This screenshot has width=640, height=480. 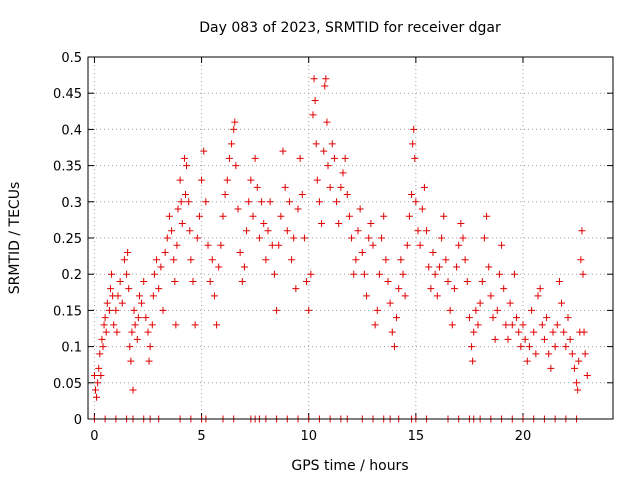 What do you see at coordinates (94, 436) in the screenshot?
I see `x-tick-label: 0` at bounding box center [94, 436].